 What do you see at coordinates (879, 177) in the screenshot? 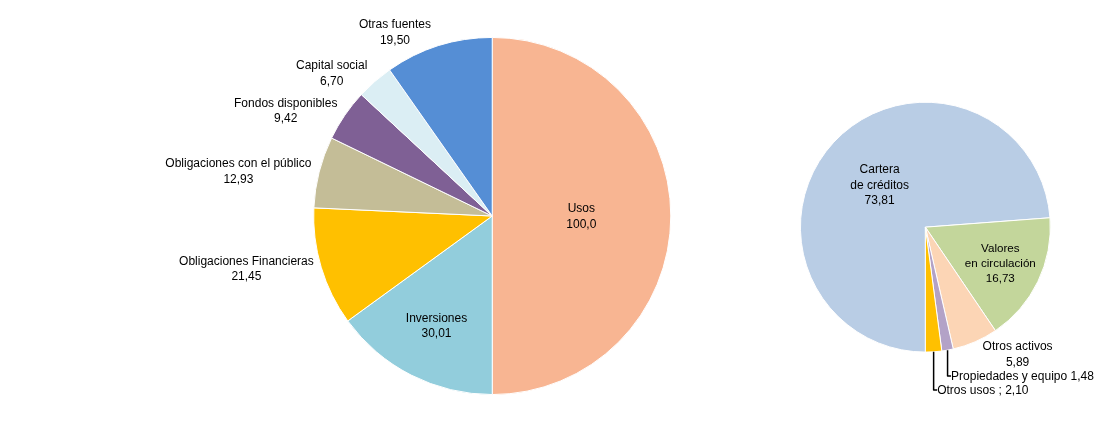
I see `slice-label: Cartera de créditos` at bounding box center [879, 177].